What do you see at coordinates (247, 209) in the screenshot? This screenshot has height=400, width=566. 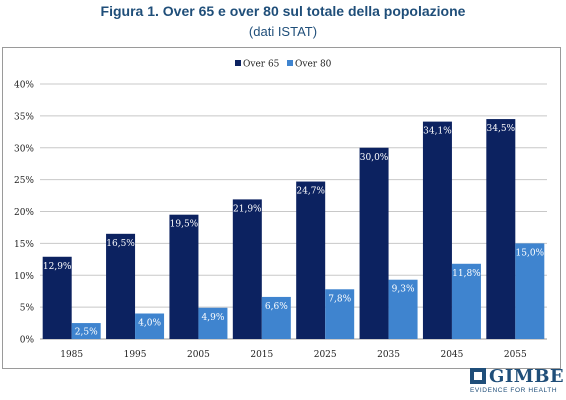 I see `data-label: 21,9%` at bounding box center [247, 209].